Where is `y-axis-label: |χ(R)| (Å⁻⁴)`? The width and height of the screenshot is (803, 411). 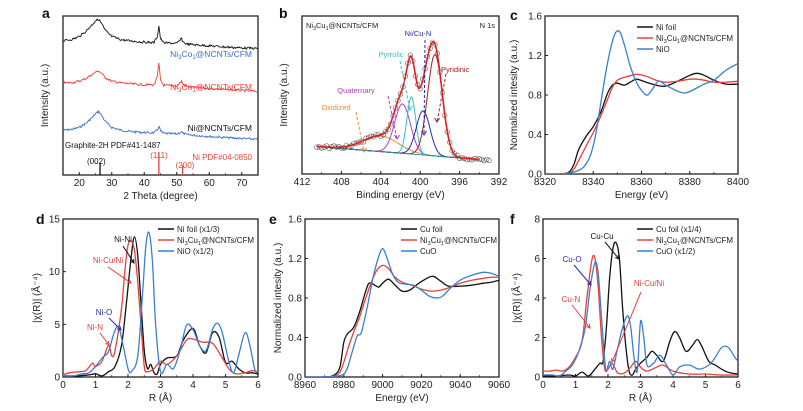 y-axis-label: |χ(R)| (Å⁻⁴) is located at coordinates (516, 298).